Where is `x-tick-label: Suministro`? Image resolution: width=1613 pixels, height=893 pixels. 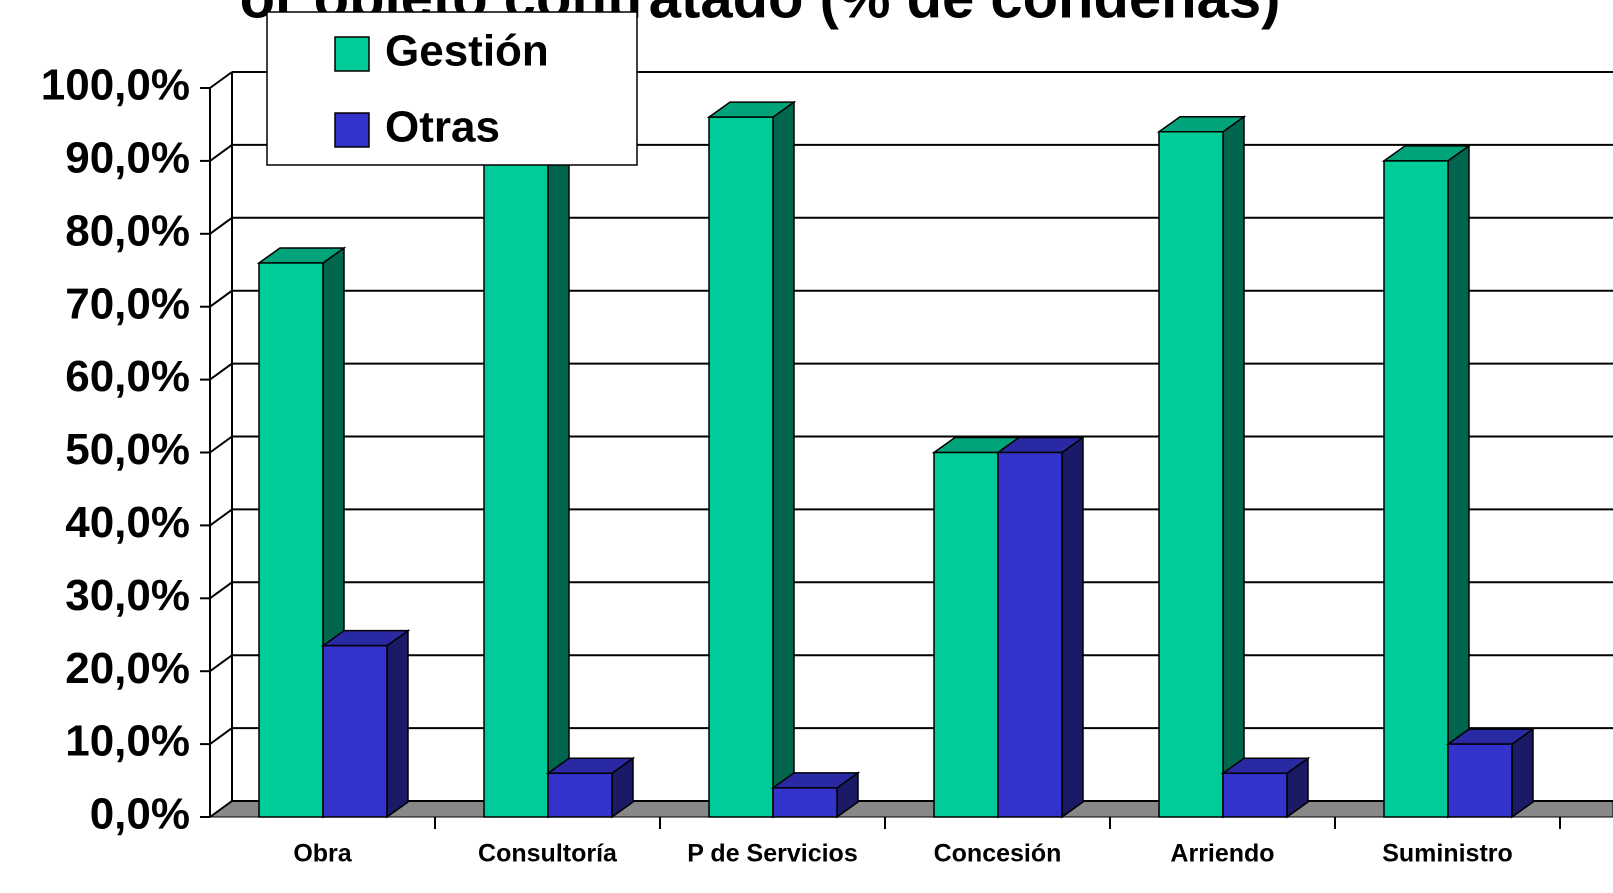 x-tick-label: Suministro is located at coordinates (1447, 854).